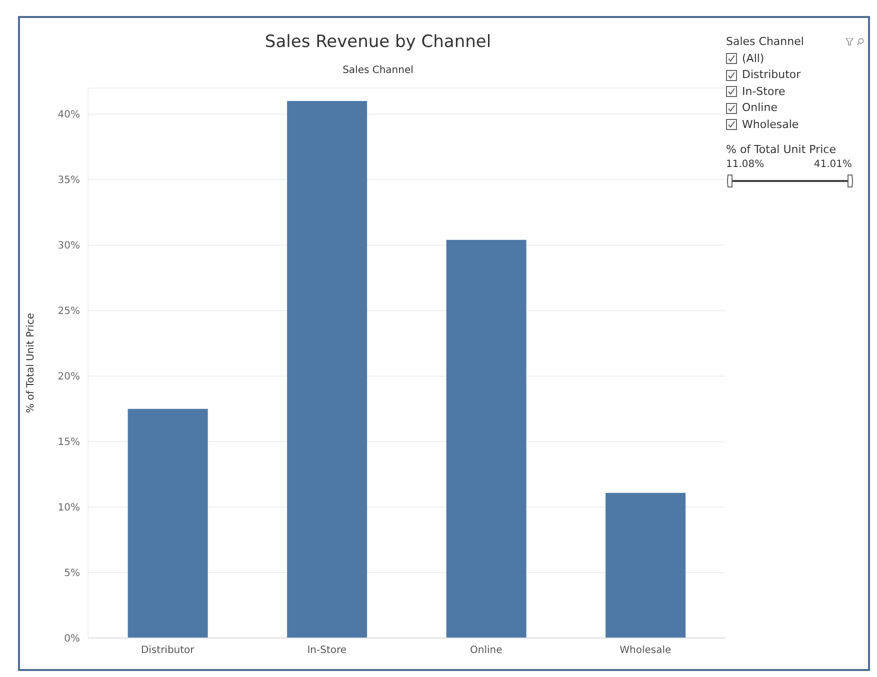  What do you see at coordinates (69, 180) in the screenshot?
I see `y-tick-label: 35%` at bounding box center [69, 180].